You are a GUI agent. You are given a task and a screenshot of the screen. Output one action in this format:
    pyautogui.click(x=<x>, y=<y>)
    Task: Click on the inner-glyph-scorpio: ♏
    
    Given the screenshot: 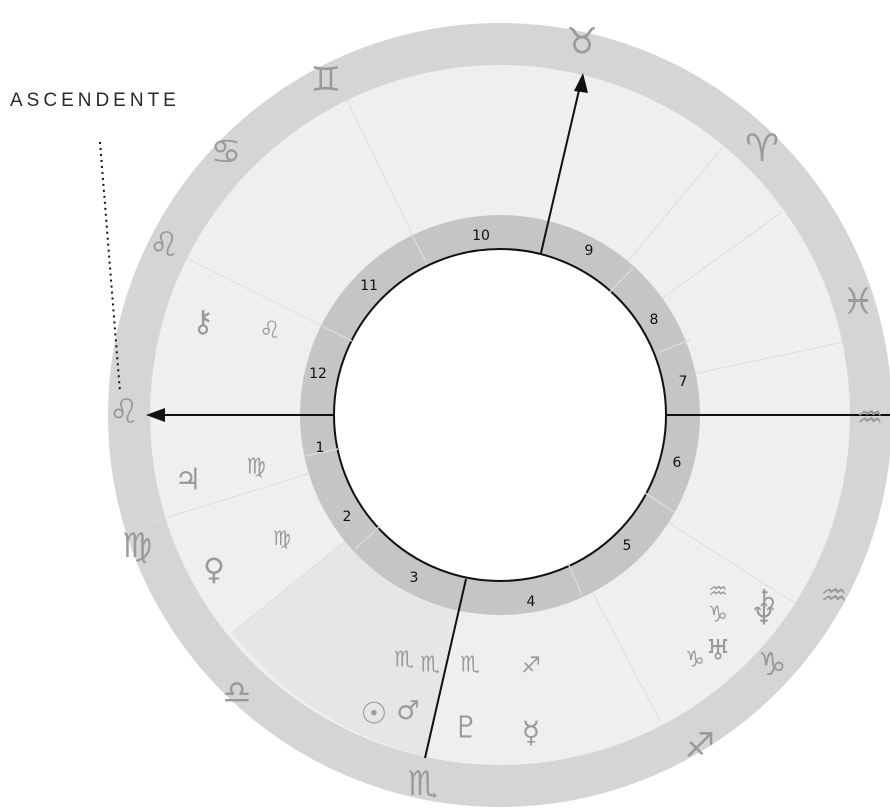 What is the action you would take?
    pyautogui.click(x=404, y=660)
    